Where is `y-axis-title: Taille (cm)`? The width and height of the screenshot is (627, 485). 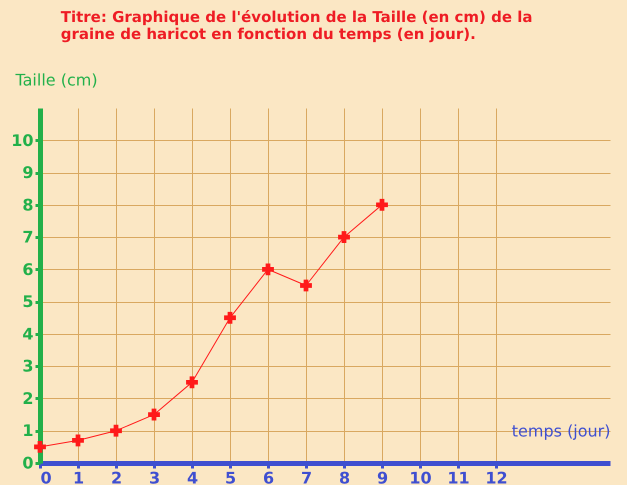
y-axis-title: Taille (cm) is located at coordinates (56, 80).